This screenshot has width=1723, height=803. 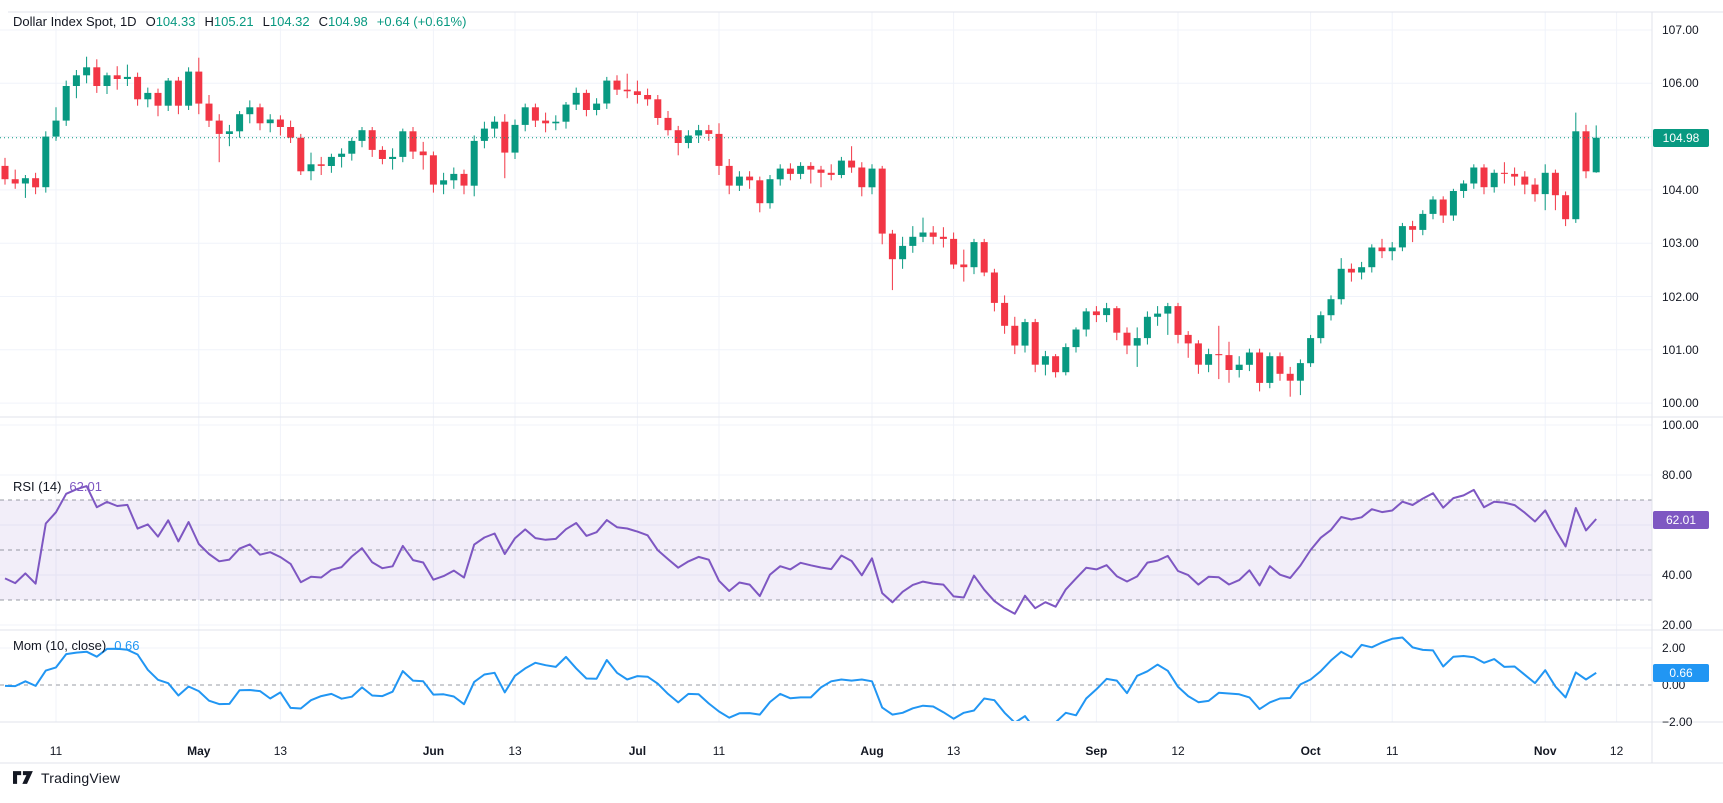 What do you see at coordinates (1680, 30) in the screenshot?
I see `price-axis-label: 107.00` at bounding box center [1680, 30].